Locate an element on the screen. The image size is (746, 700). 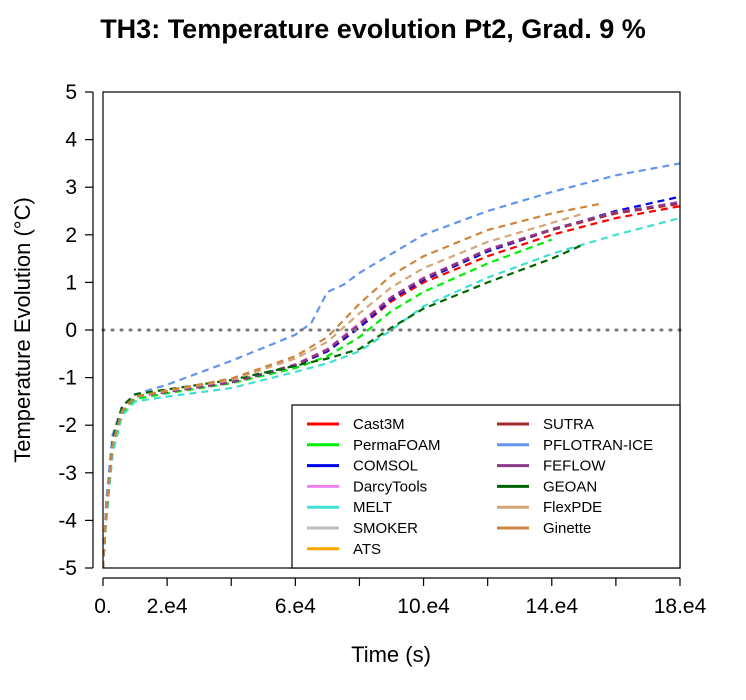
legend-label-5: SMOKER is located at coordinates (385, 528).